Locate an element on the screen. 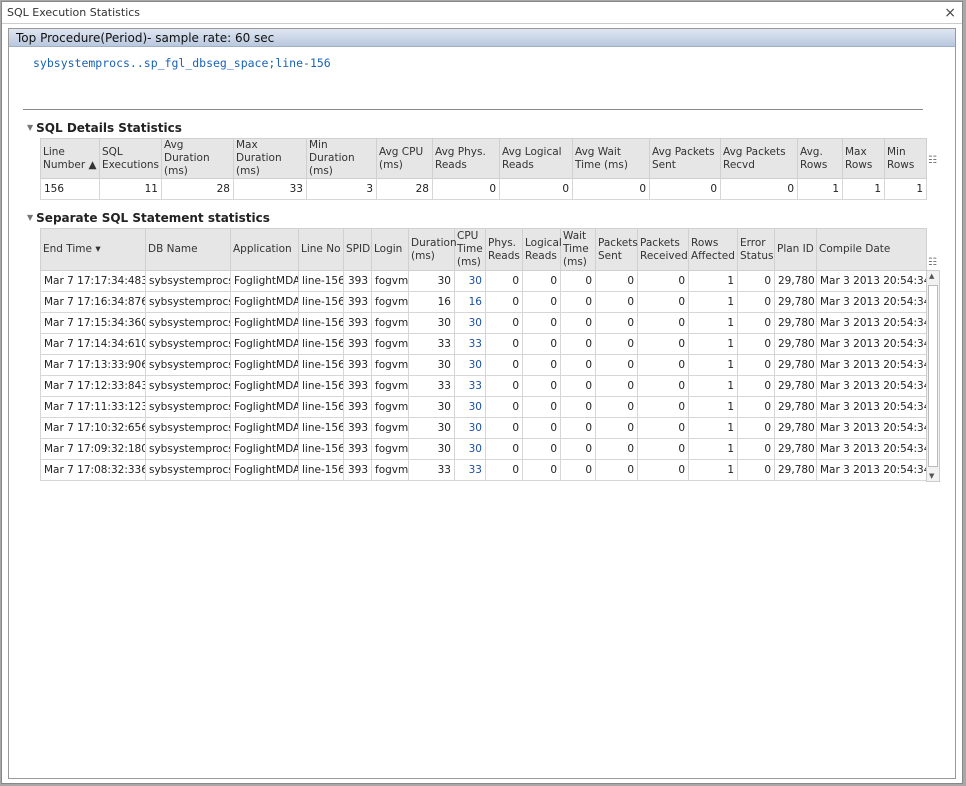 This screenshot has height=786, width=966. column-header: Max Rows is located at coordinates (863, 158).